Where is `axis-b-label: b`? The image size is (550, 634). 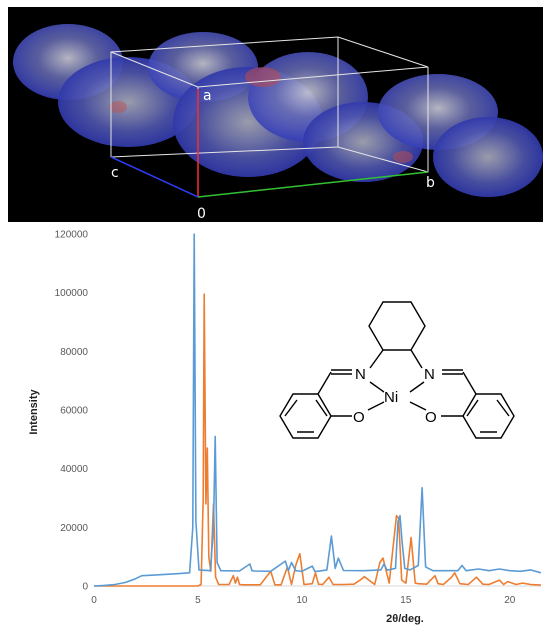
axis-b-label: b is located at coordinates (430, 183).